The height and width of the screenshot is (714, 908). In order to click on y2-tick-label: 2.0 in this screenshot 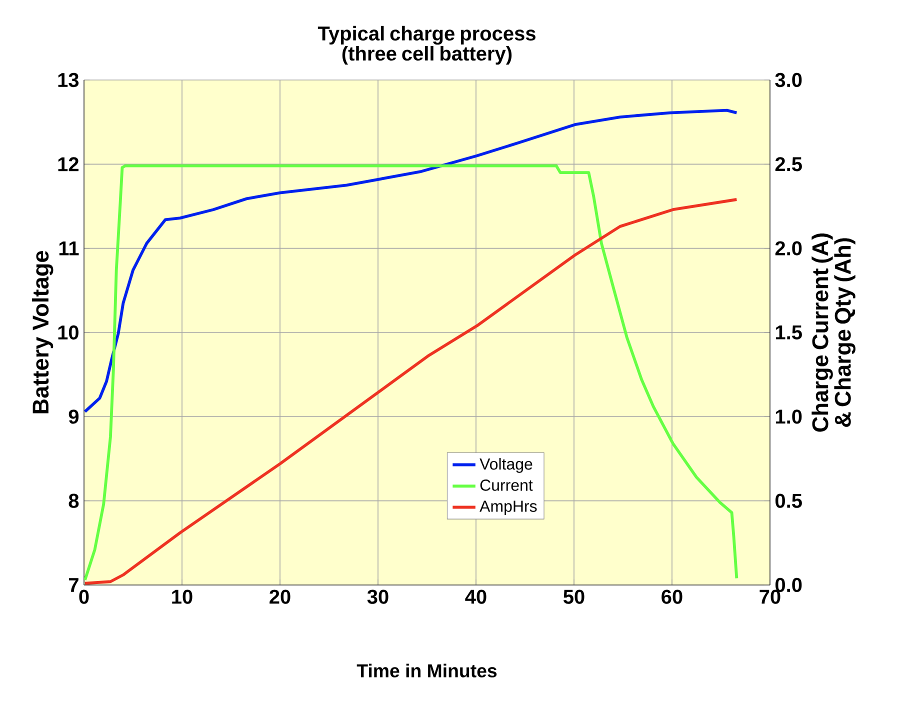, I will do `click(788, 248)`.